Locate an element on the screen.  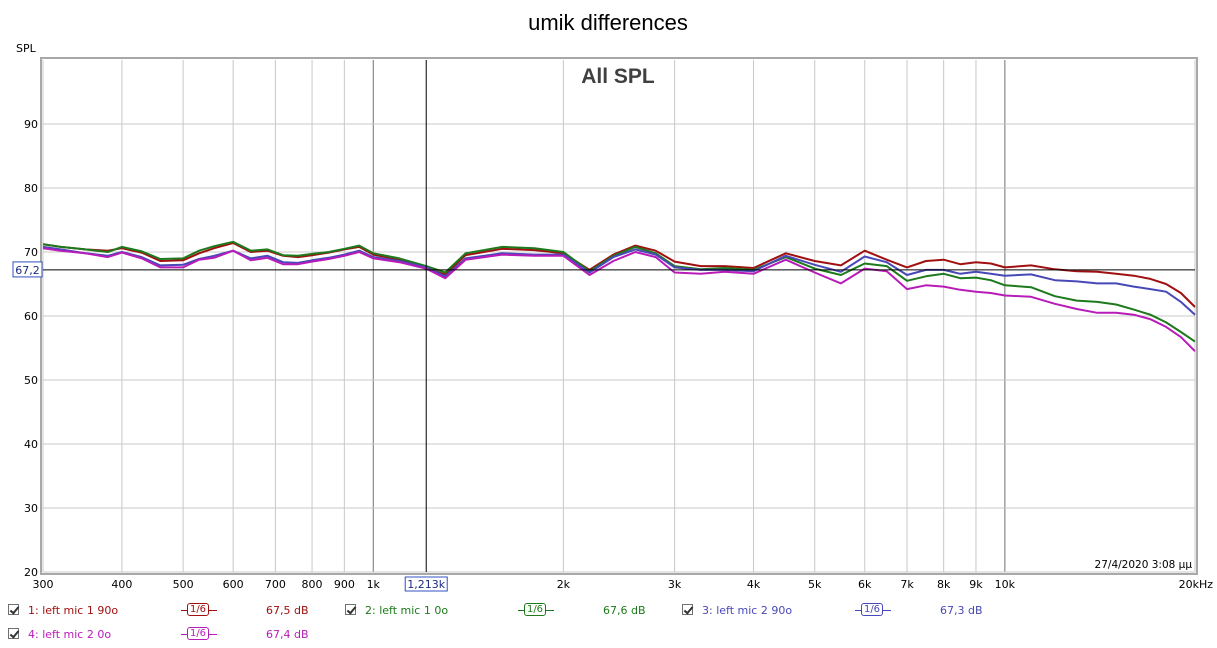
y-tick-label: 90 is located at coordinates (31, 124).